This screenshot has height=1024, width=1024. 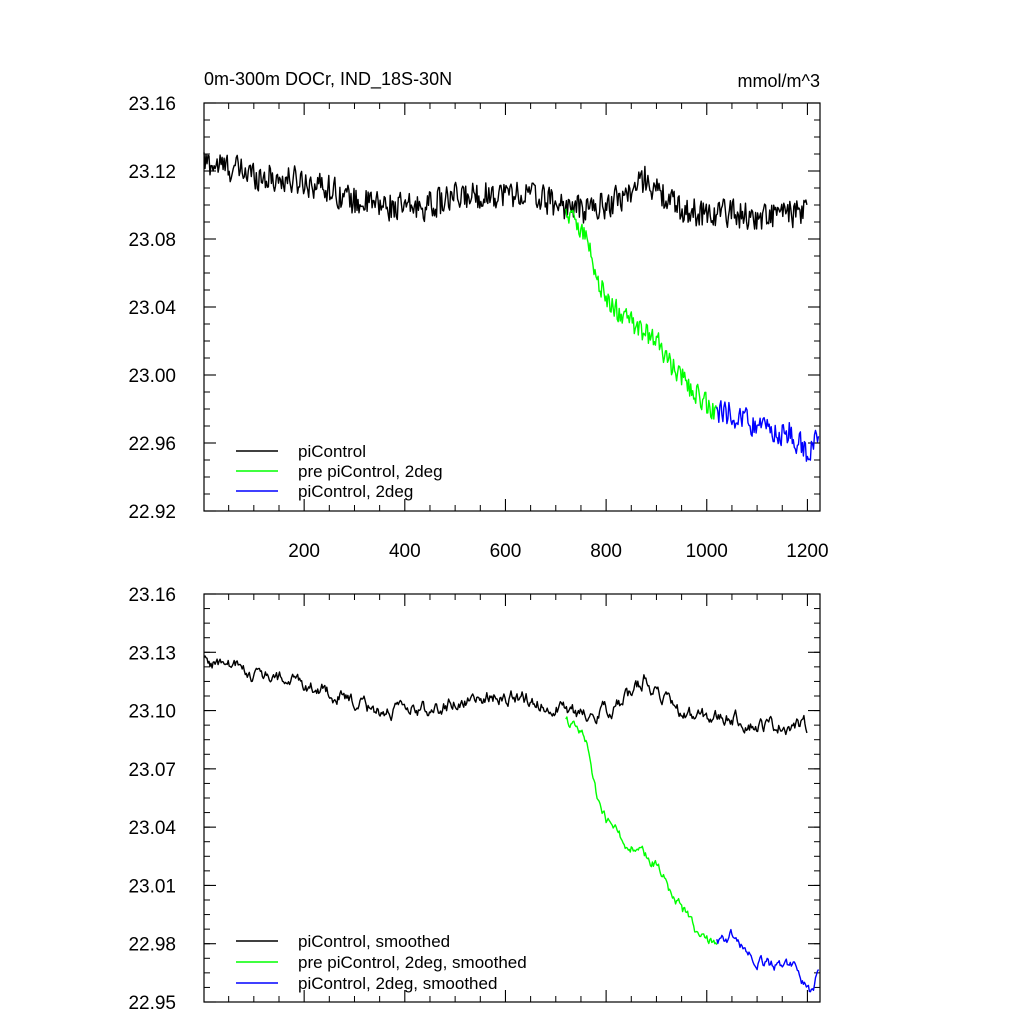 I want to click on legend-entry: piControl, 2deg, so click(x=324, y=491).